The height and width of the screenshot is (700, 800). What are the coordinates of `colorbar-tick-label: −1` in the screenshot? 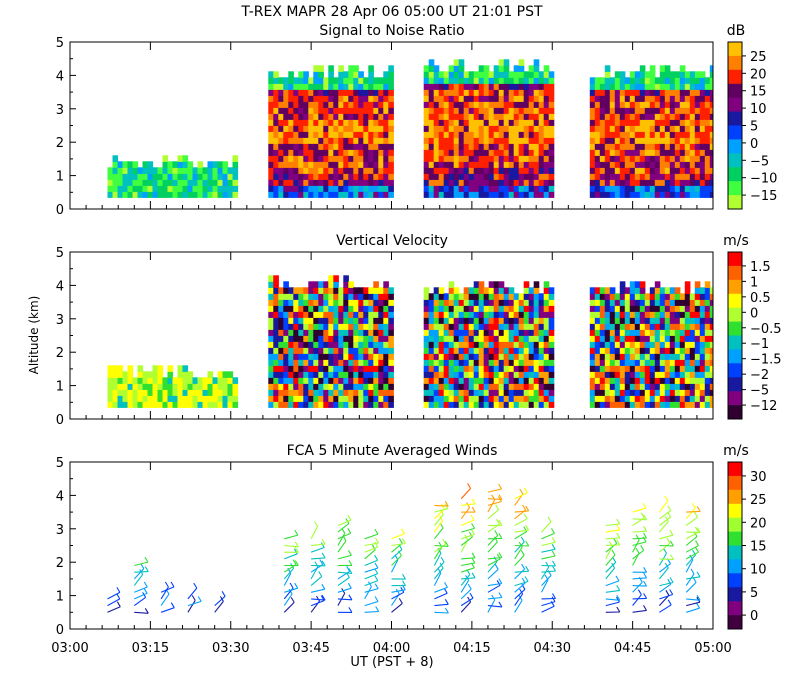 It's located at (759, 344).